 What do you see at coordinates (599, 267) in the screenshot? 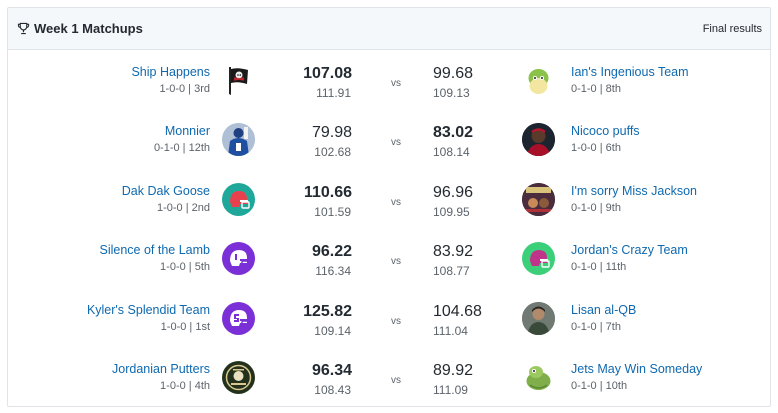
I see `team-record: 0-1-0 | 11th` at bounding box center [599, 267].